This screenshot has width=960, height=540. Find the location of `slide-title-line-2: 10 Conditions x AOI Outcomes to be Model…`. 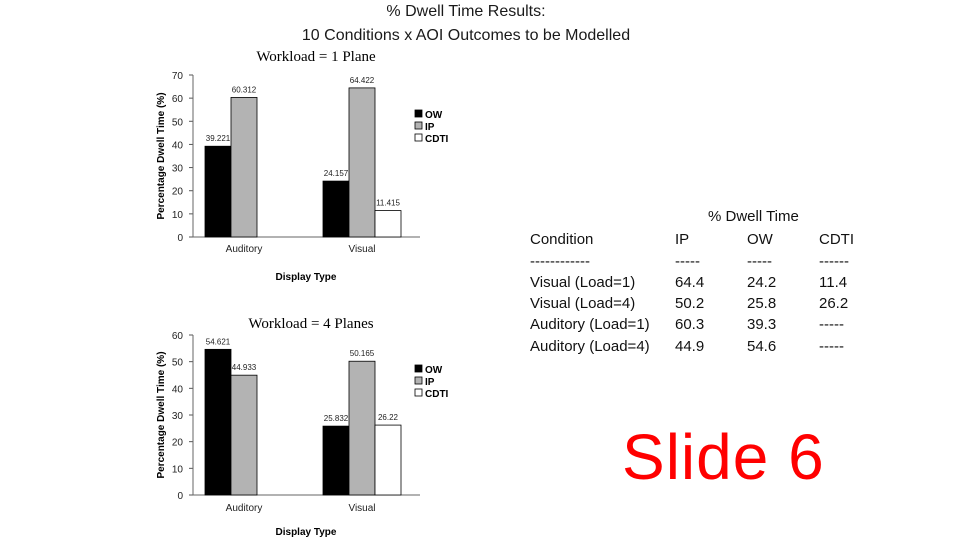

slide-title-line-2: 10 Conditions x AOI Outcomes to be Model… is located at coordinates (466, 35).